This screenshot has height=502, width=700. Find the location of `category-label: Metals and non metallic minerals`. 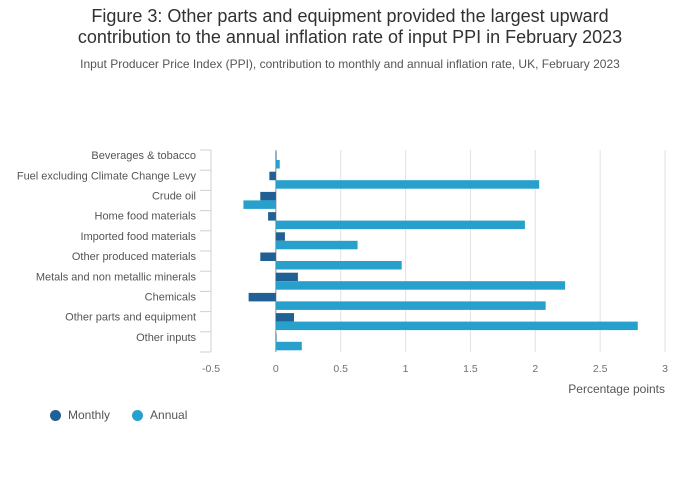

category-label: Metals and non metallic minerals is located at coordinates (116, 277).